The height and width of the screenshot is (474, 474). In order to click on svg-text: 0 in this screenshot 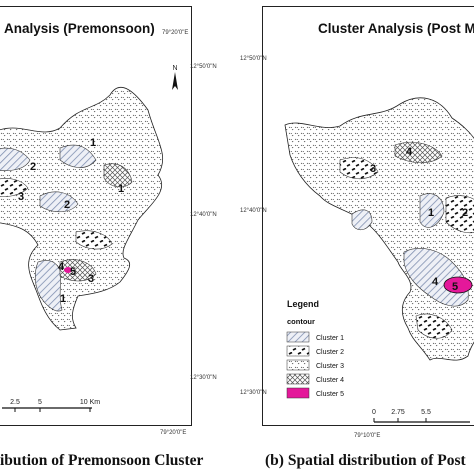, I will do `click(374, 412)`.